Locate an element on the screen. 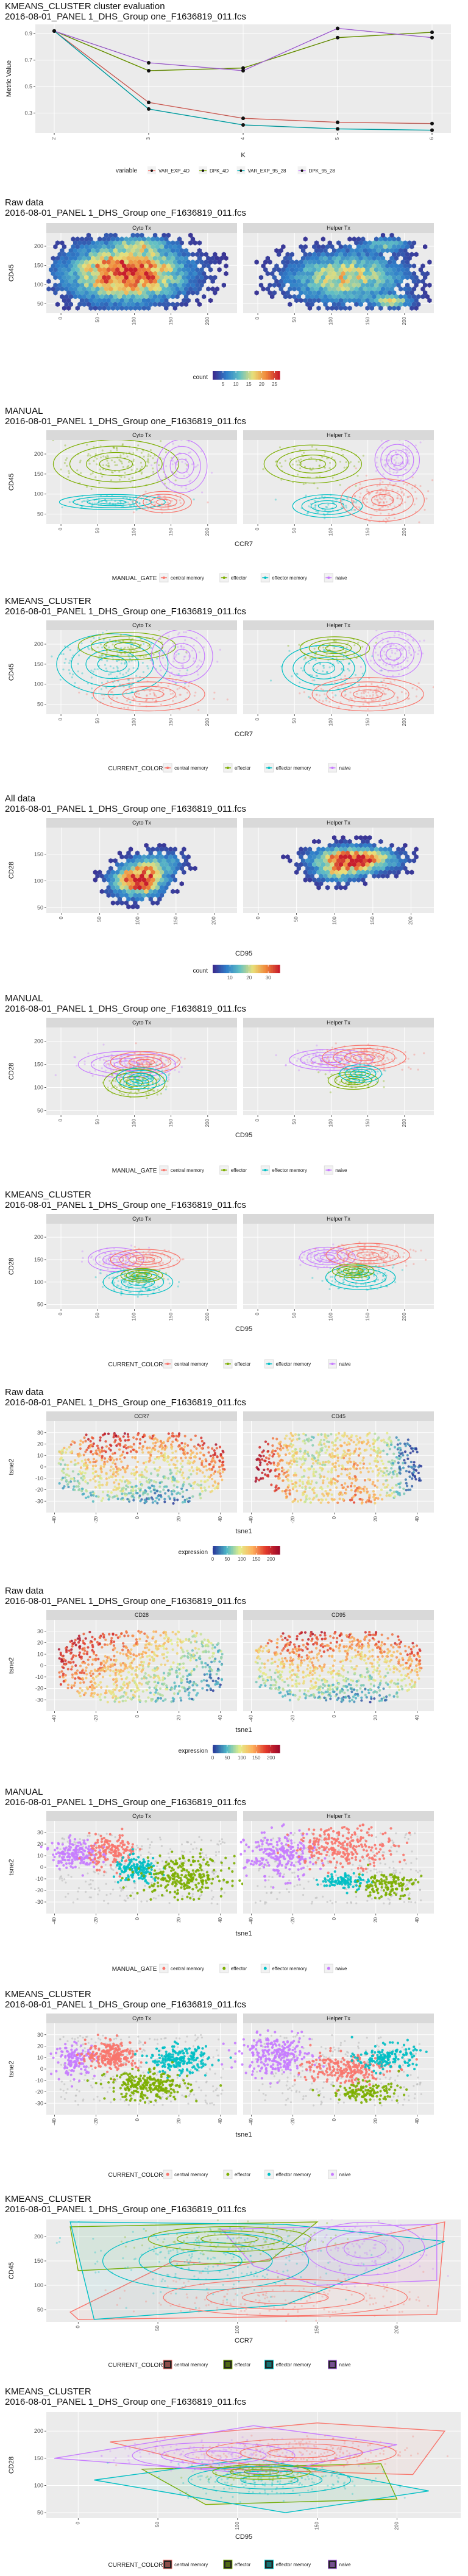  y-axis-label: CD28 is located at coordinates (11, 1071).